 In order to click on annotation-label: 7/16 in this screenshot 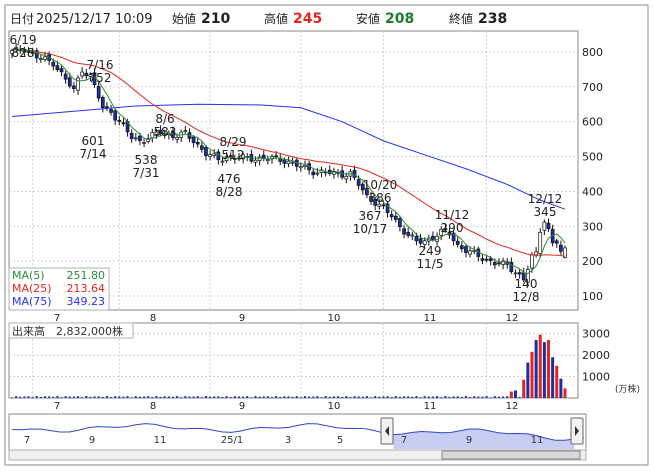, I will do `click(100, 65)`.